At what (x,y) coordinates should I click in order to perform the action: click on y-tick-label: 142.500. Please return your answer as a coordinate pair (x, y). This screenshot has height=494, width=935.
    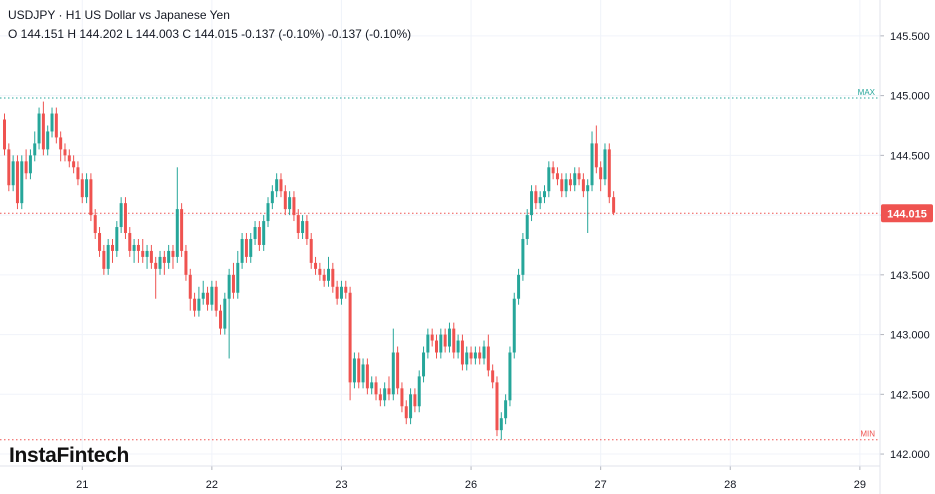
    Looking at the image, I should click on (910, 395).